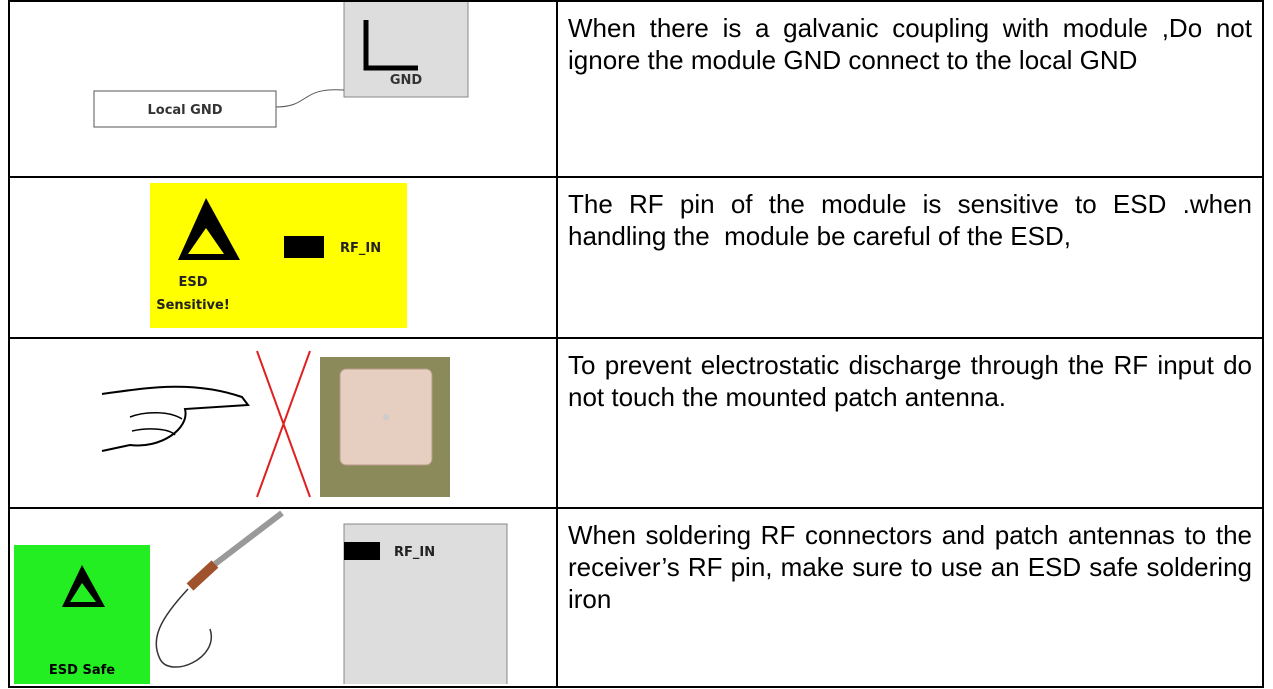 This screenshot has height=689, width=1273. I want to click on figure-cell: RF_IN ESD Sensitive!, so click(283, 257).